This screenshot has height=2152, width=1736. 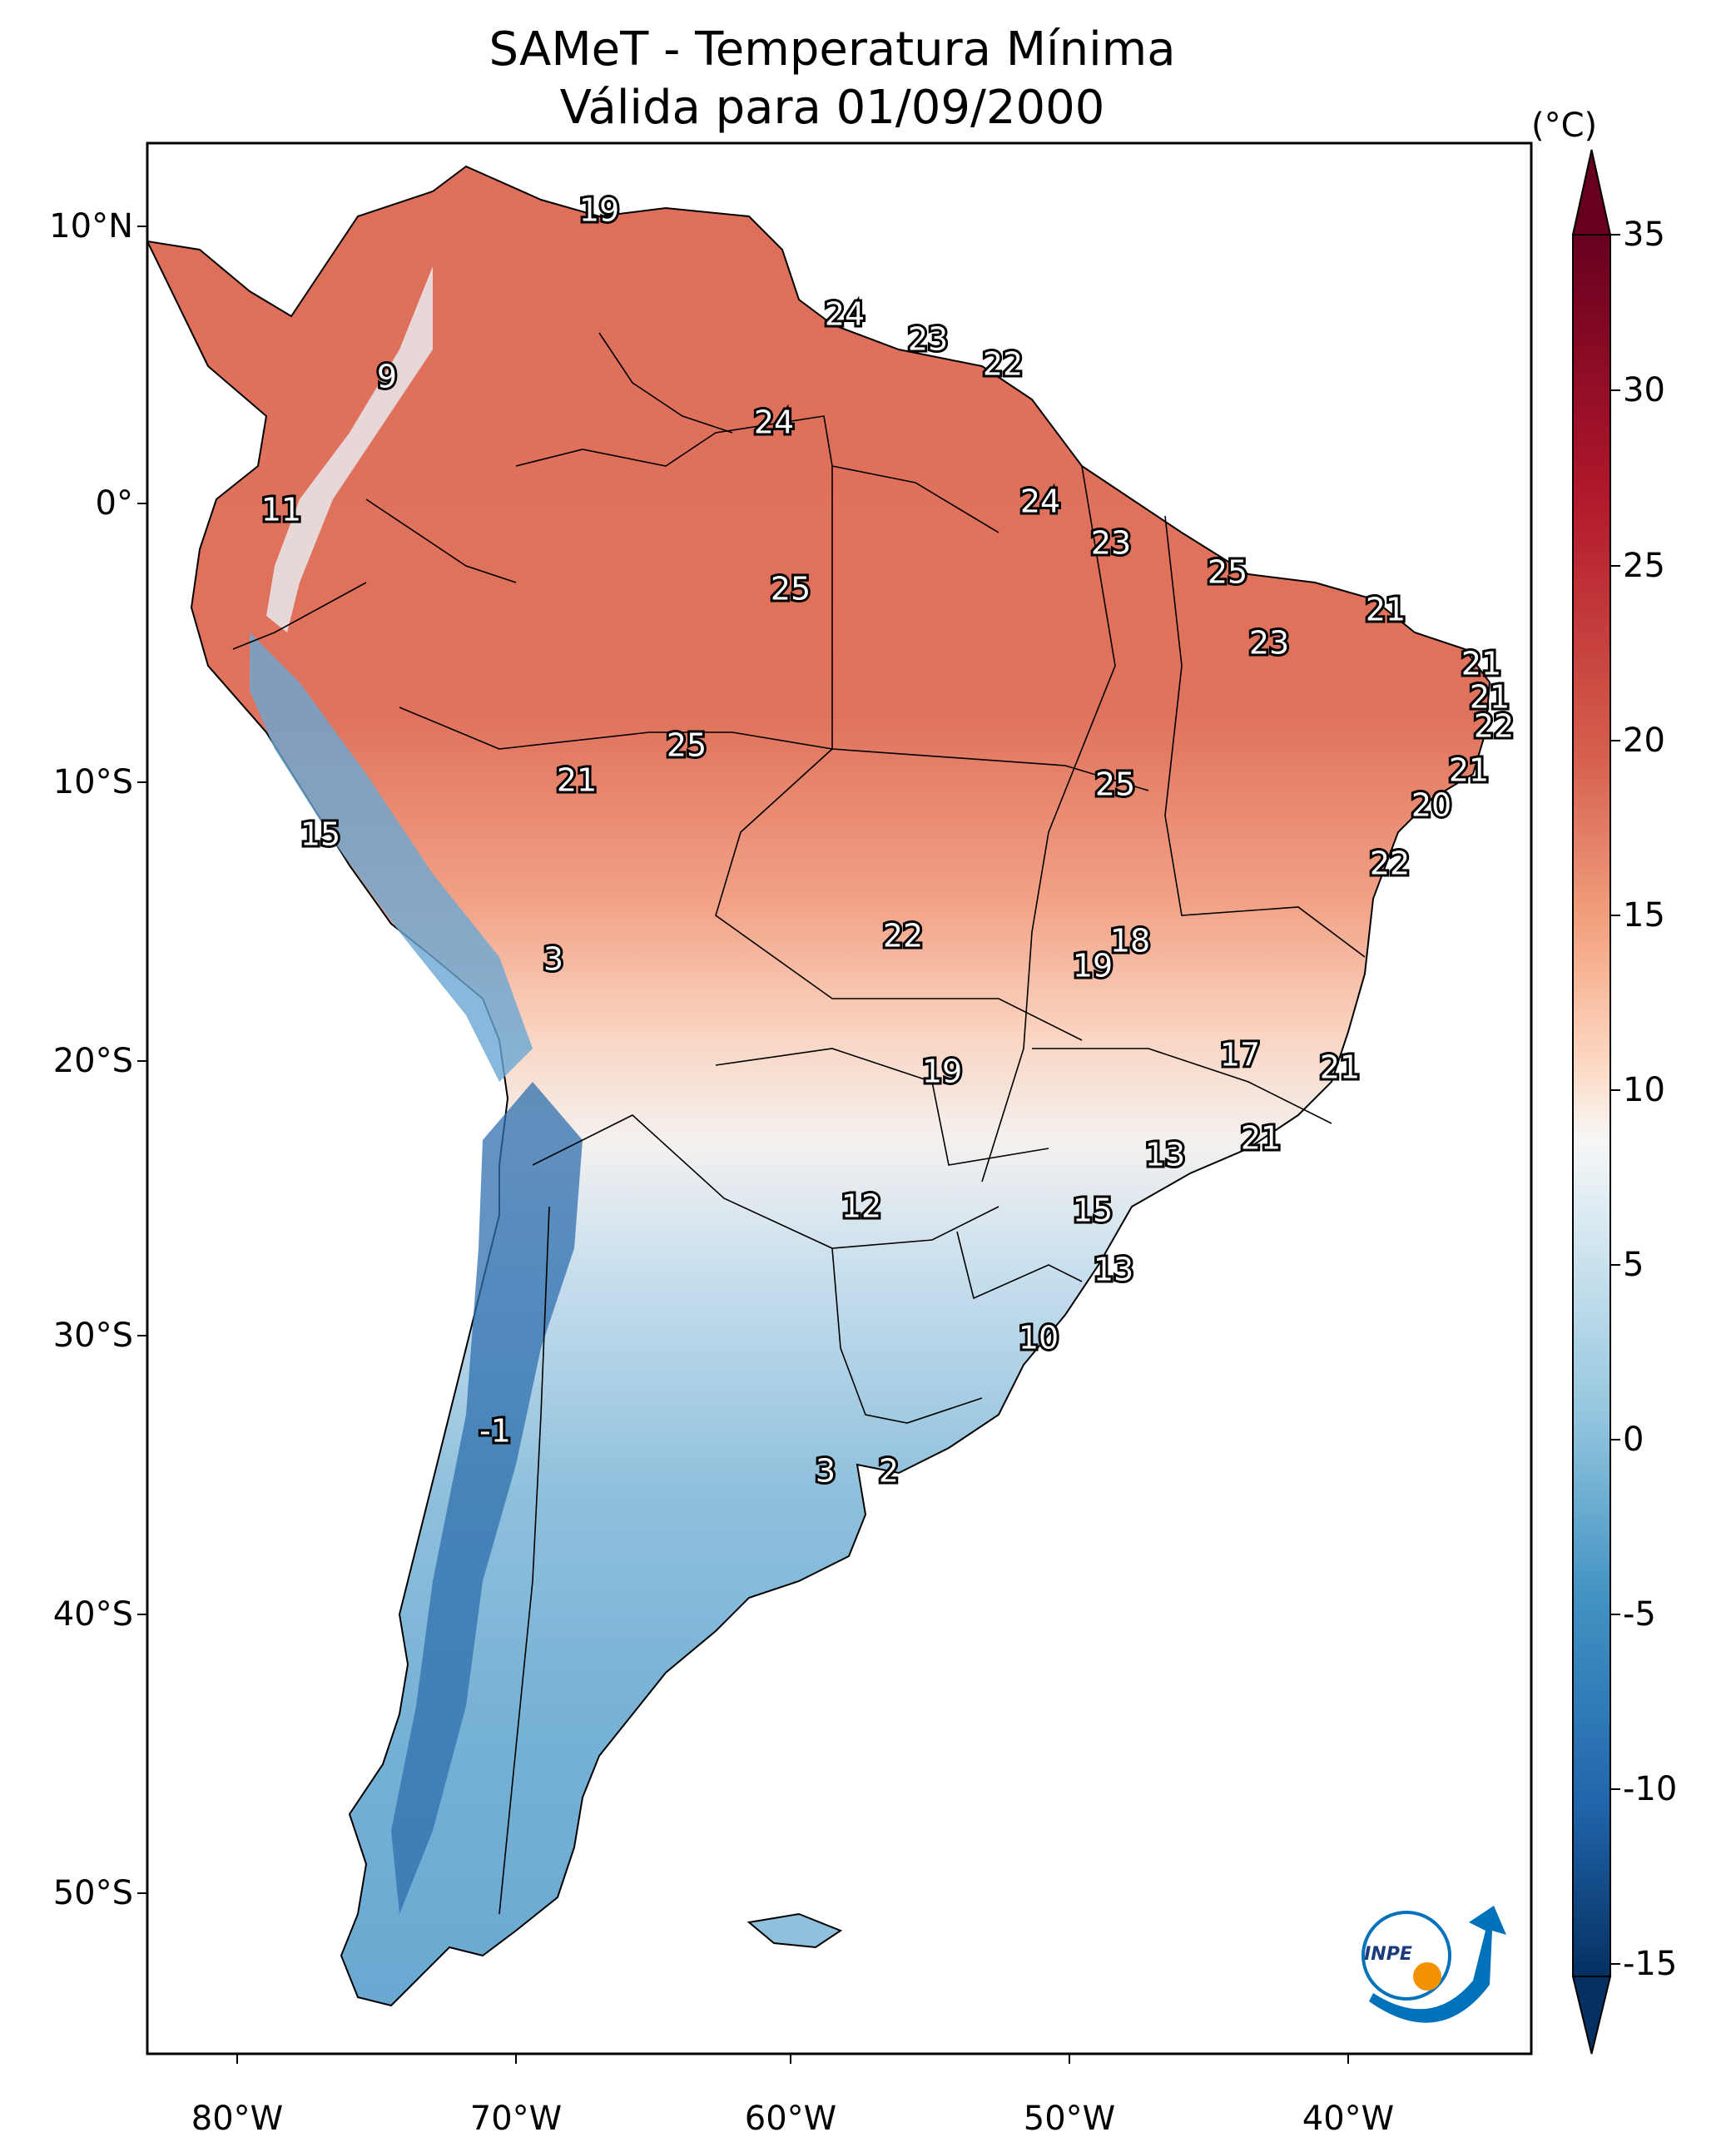 What do you see at coordinates (93, 782) in the screenshot?
I see `lat-tick-label: 10°S` at bounding box center [93, 782].